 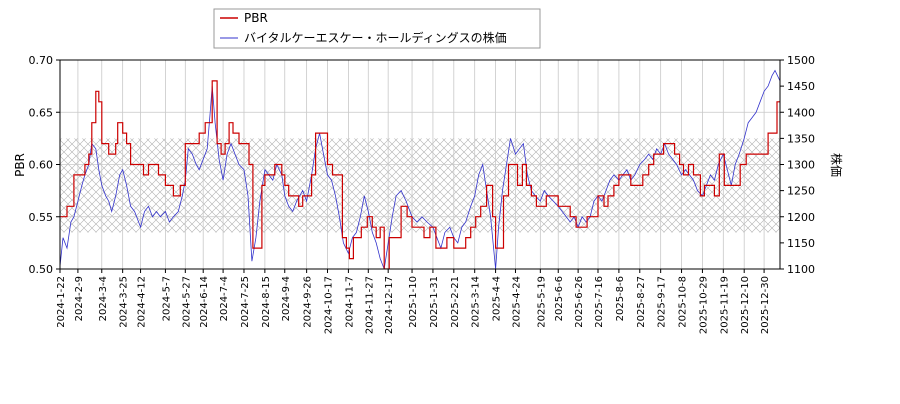 I want to click on tick-label-x: 2025-8-27, so click(x=641, y=302).